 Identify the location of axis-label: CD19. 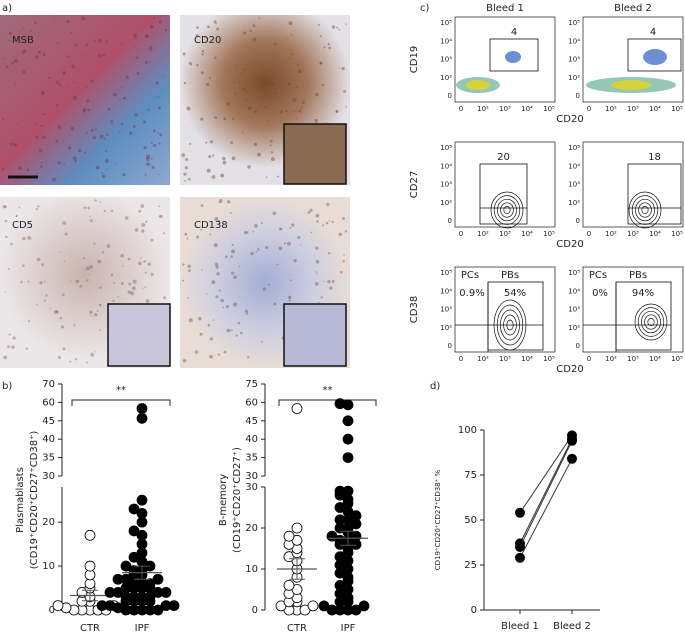
(414, 59).